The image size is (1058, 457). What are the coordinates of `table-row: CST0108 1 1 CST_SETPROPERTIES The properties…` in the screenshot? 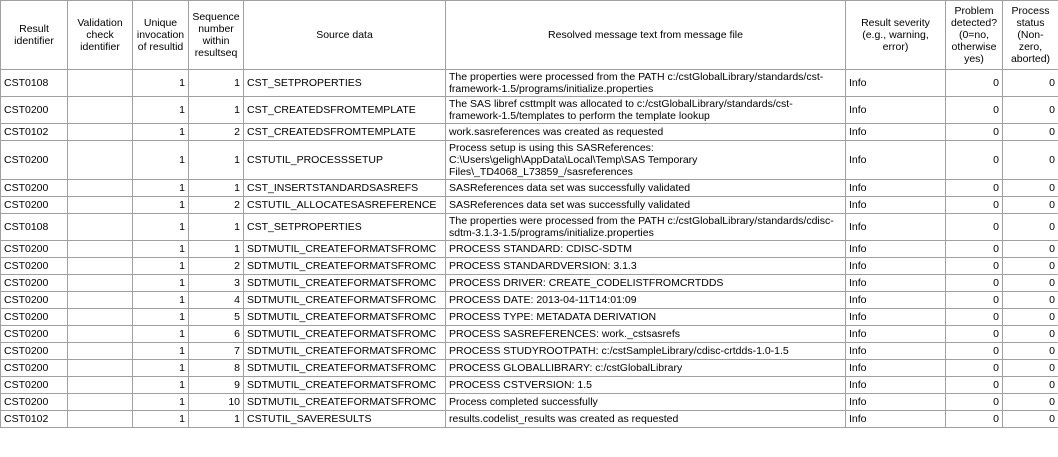 It's located at (529, 83).